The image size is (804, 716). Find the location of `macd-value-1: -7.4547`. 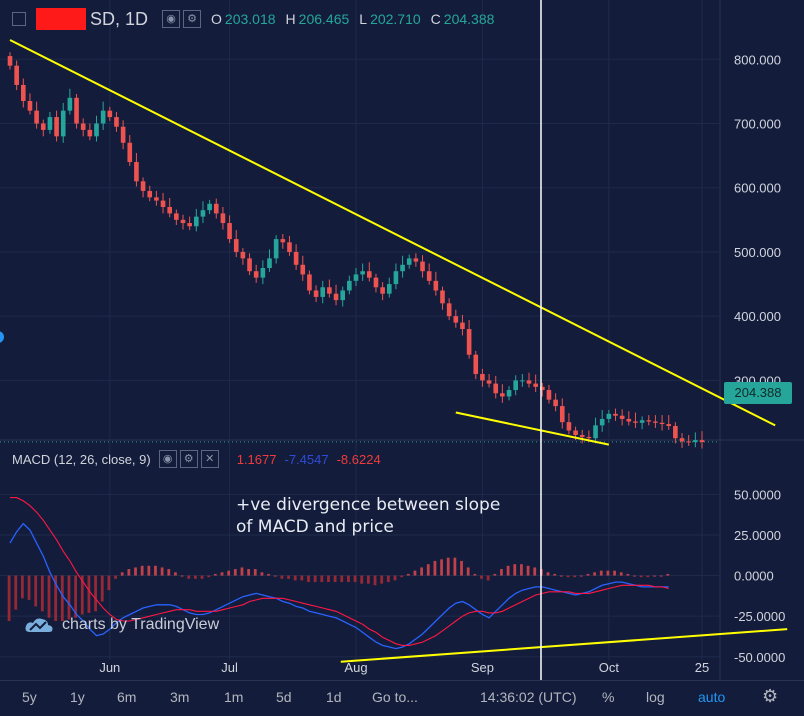

macd-value-1: -7.4547 is located at coordinates (306, 459).